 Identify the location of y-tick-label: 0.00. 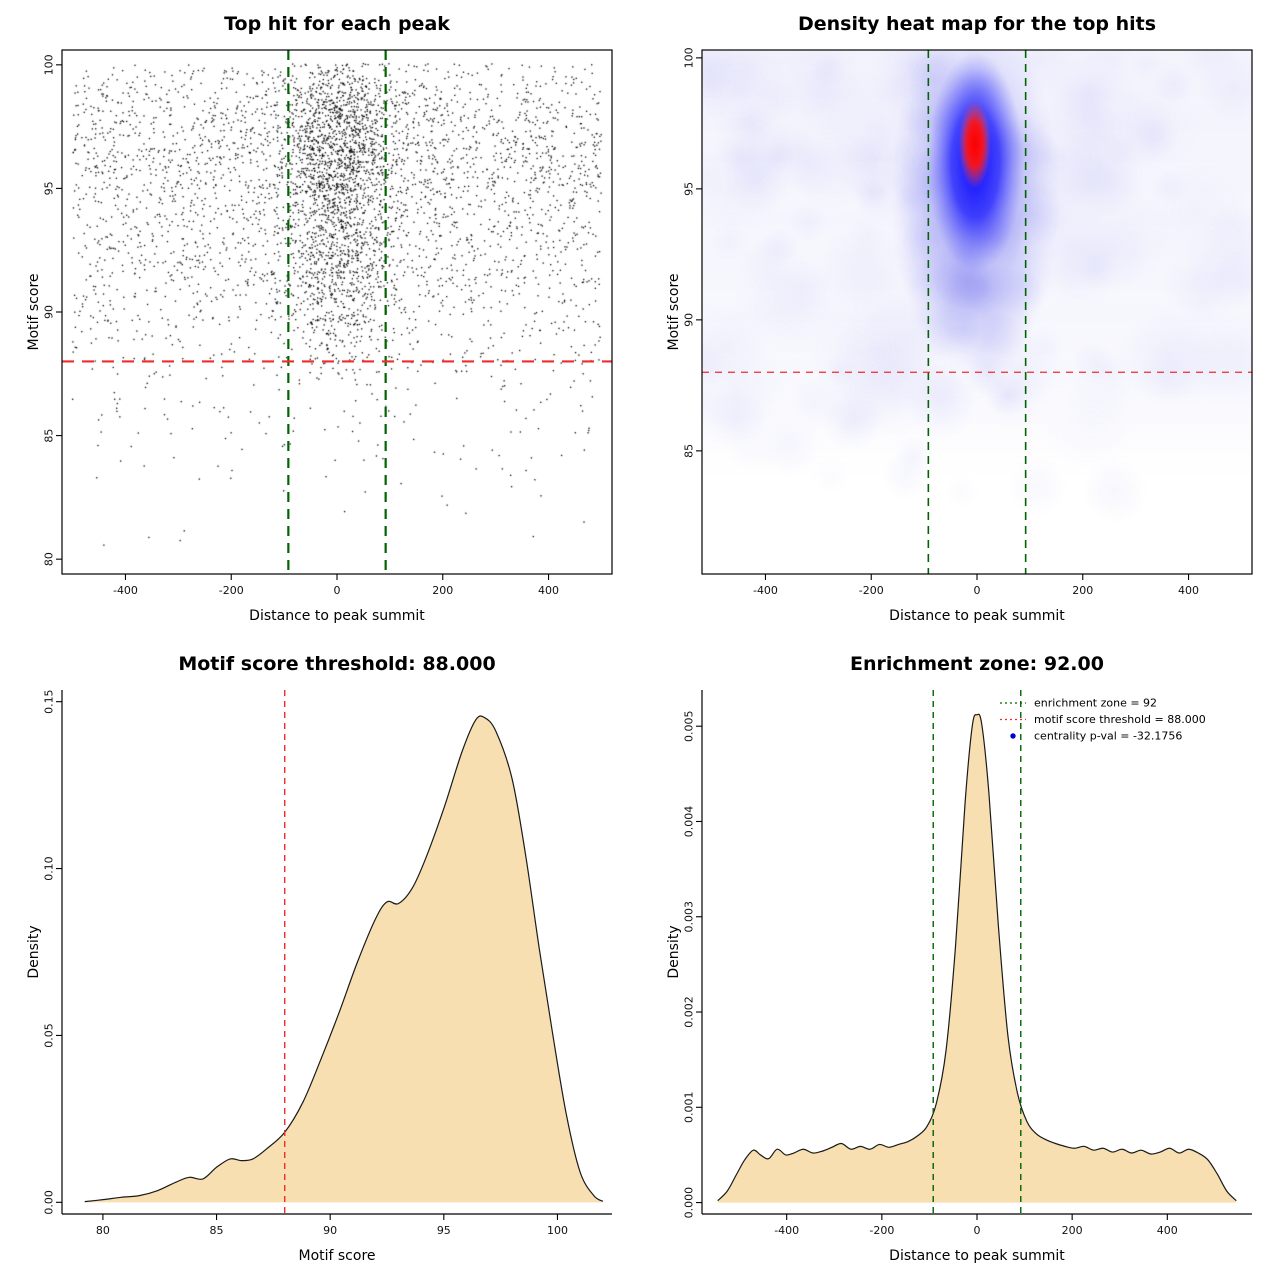
(49, 1202).